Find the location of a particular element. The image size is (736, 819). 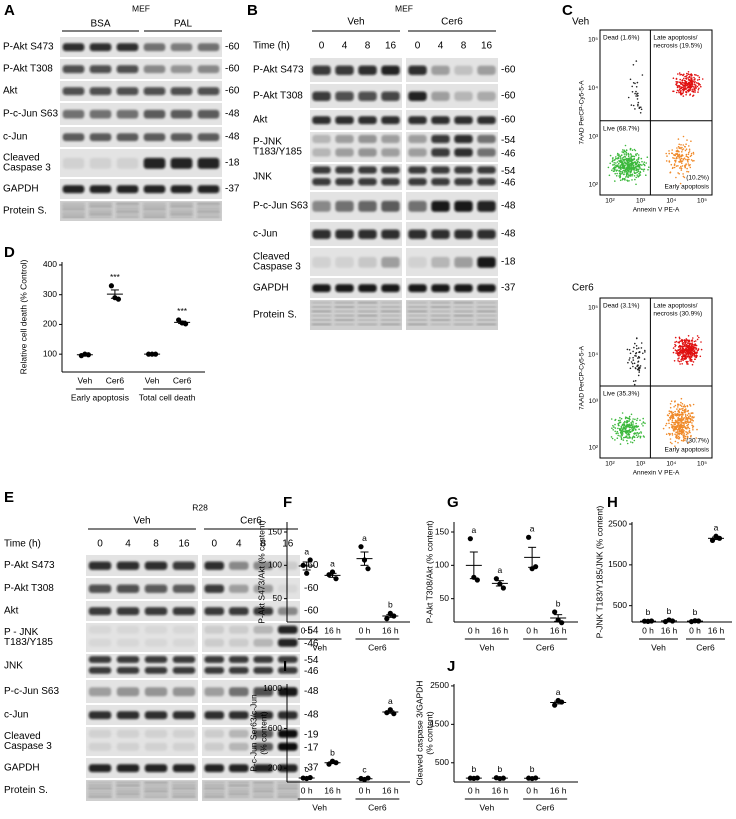

mw-marker: -60 is located at coordinates (311, 611).